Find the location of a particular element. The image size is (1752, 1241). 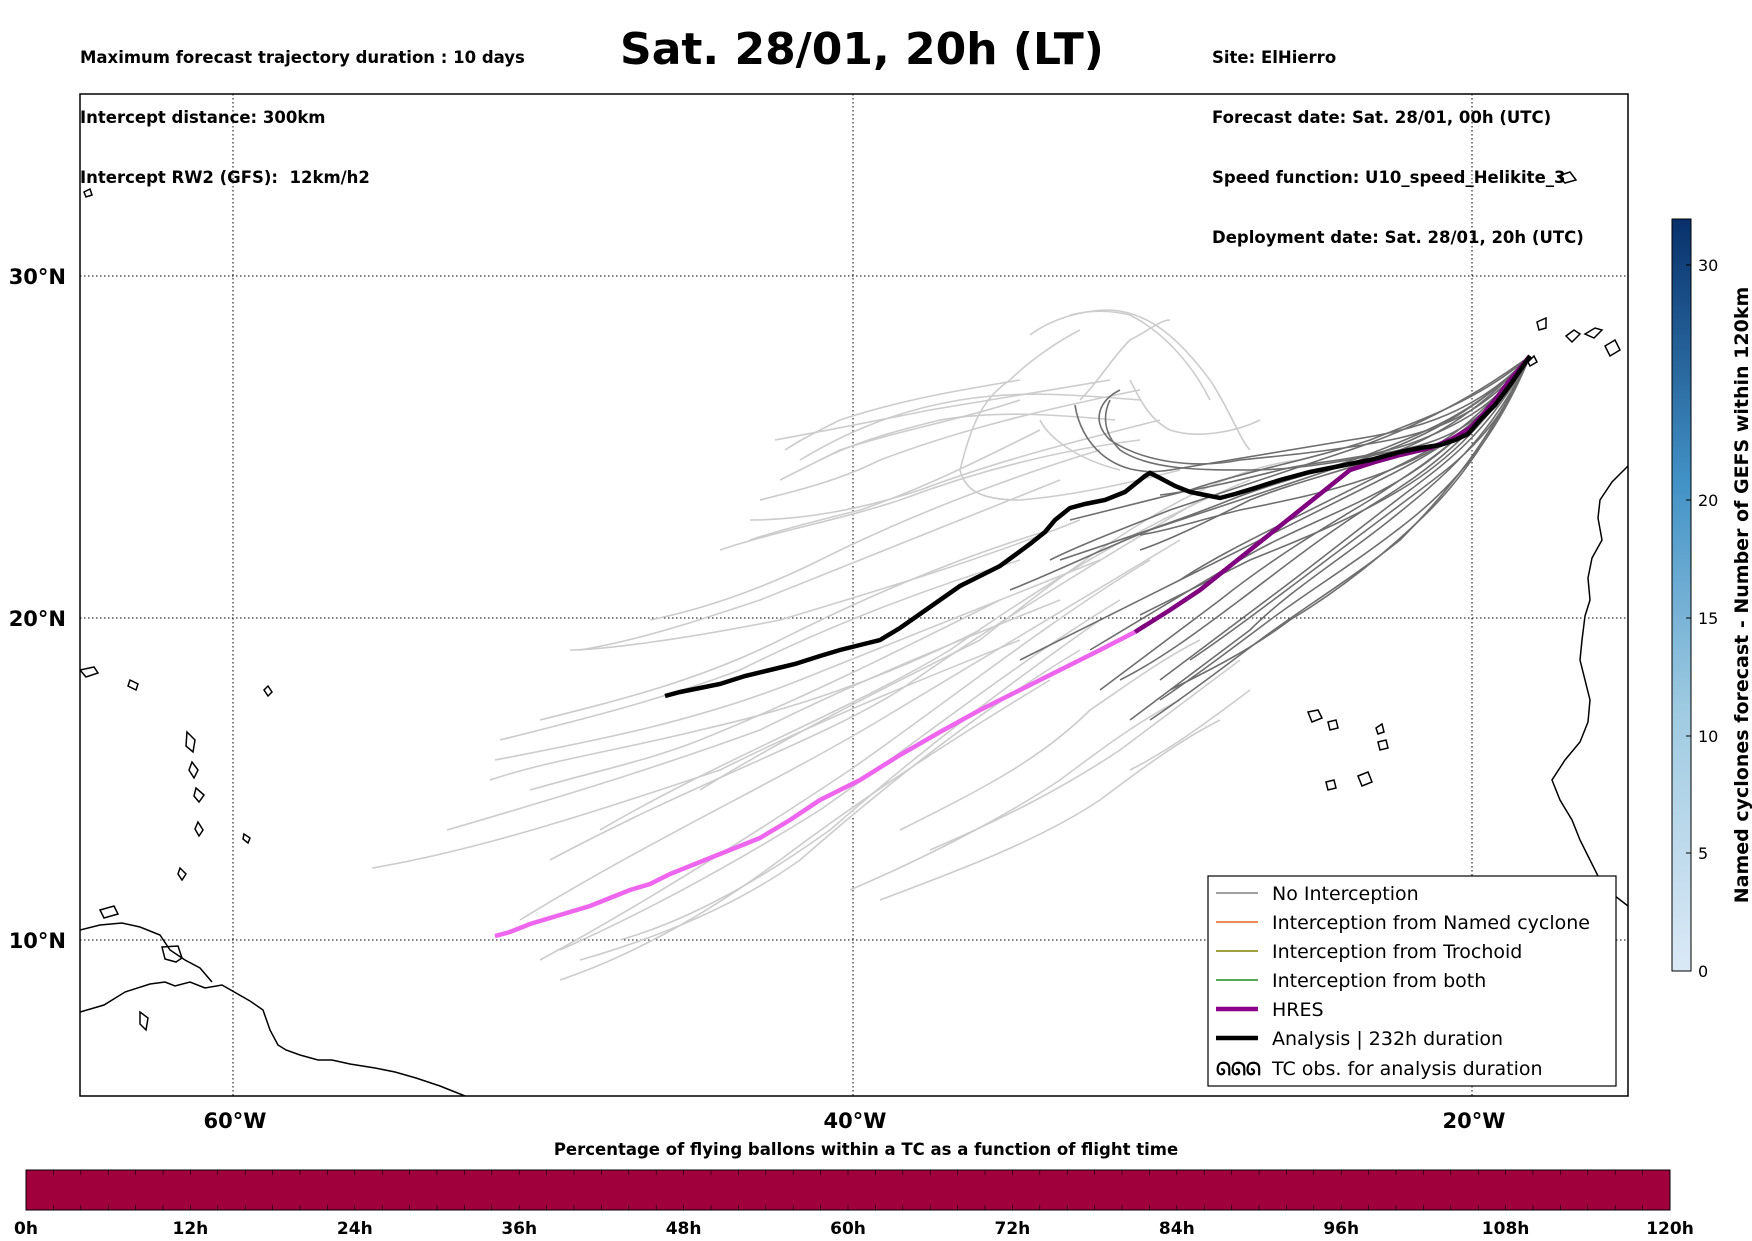

flight-time-tick-label: 60h is located at coordinates (848, 1229).